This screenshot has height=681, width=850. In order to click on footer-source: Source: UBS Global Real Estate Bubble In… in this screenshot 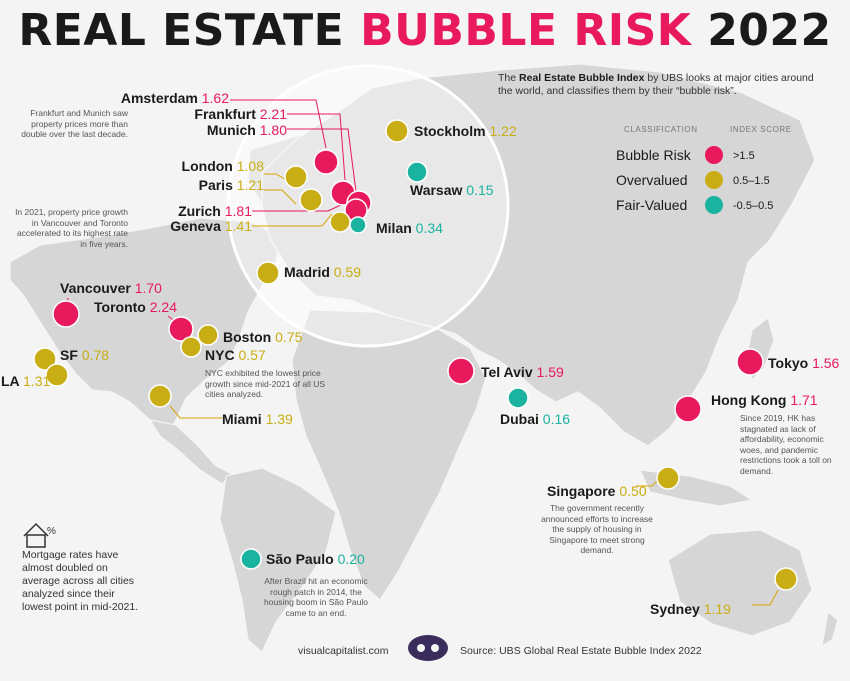, I will do `click(581, 651)`.